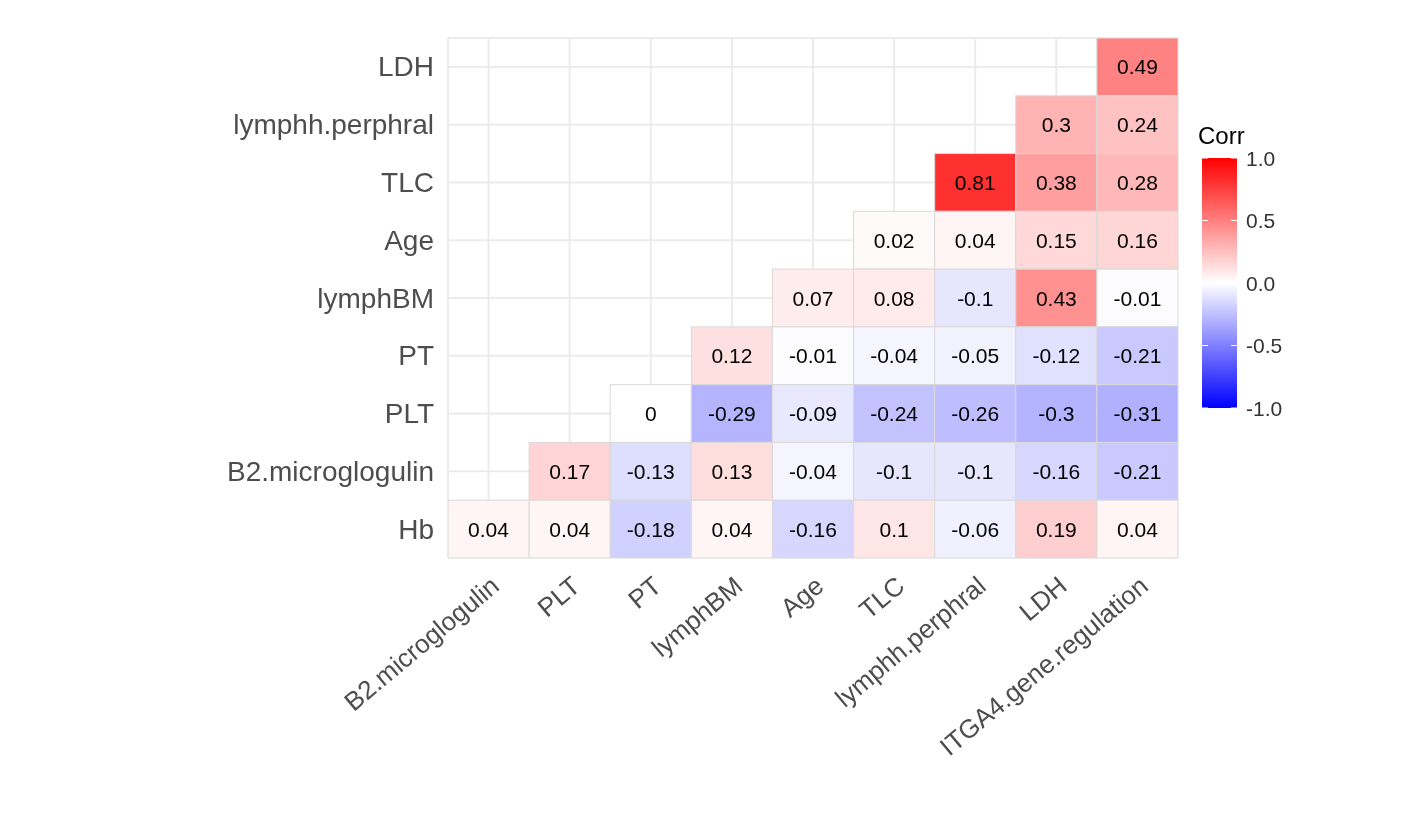 The width and height of the screenshot is (1414, 838). Describe the element at coordinates (1056, 298) in the screenshot. I see `data-label: 0.43` at that location.